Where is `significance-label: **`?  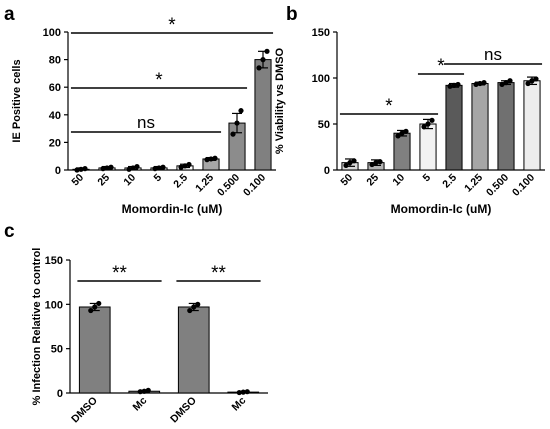
significance-label: ** is located at coordinates (119, 273).